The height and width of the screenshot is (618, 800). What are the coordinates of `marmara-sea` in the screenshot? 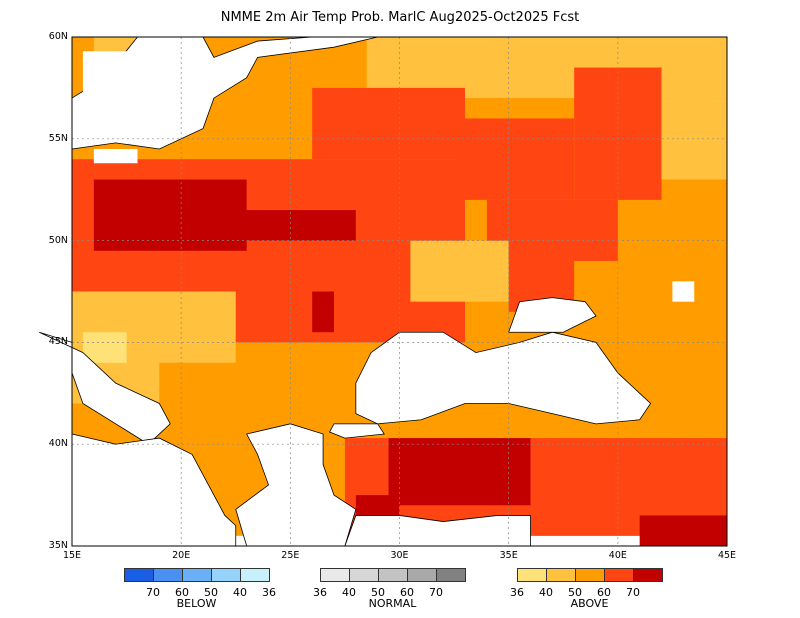 It's located at (357, 431).